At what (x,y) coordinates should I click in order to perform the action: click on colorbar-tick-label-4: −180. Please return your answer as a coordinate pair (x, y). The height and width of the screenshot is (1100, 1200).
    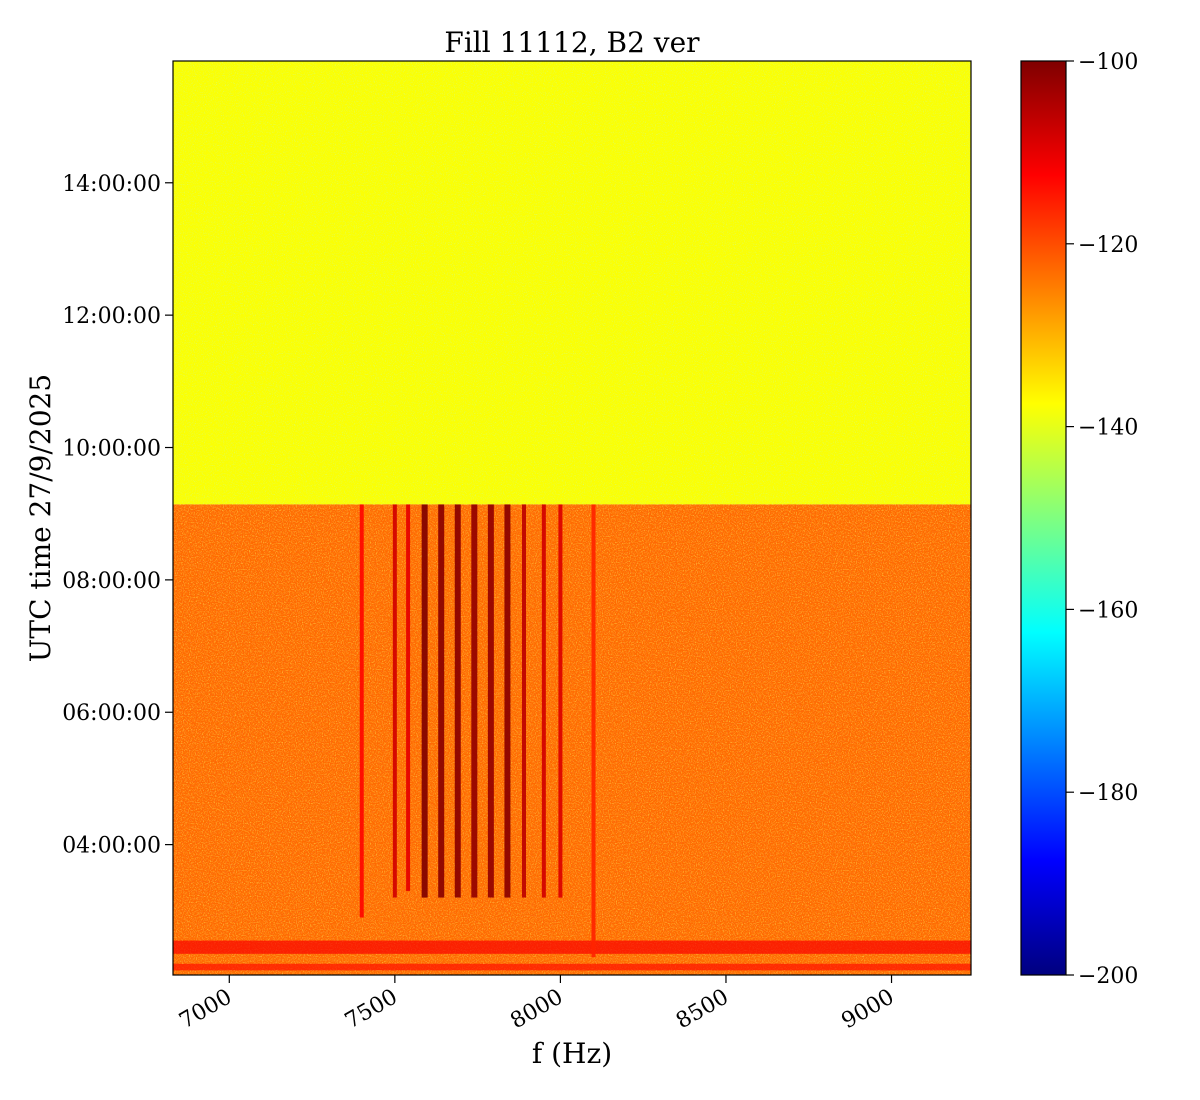
    Looking at the image, I should click on (1108, 793).